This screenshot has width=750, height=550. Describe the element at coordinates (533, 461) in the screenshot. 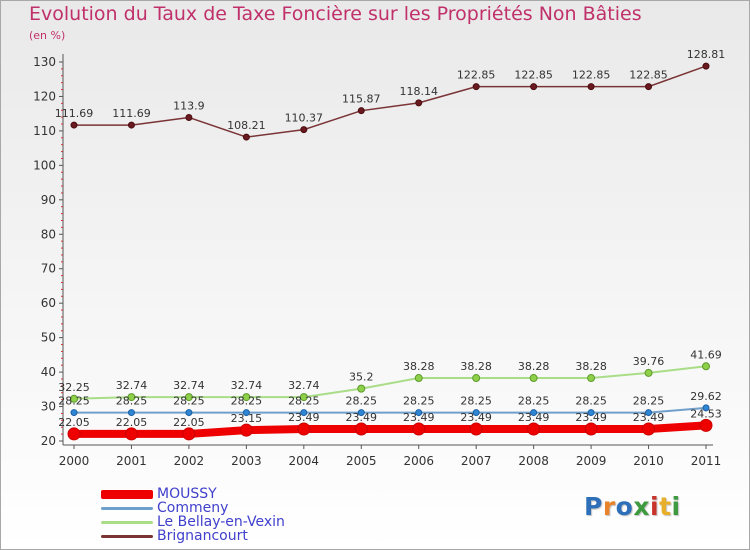

I see `x-tick-label: 2008` at that location.